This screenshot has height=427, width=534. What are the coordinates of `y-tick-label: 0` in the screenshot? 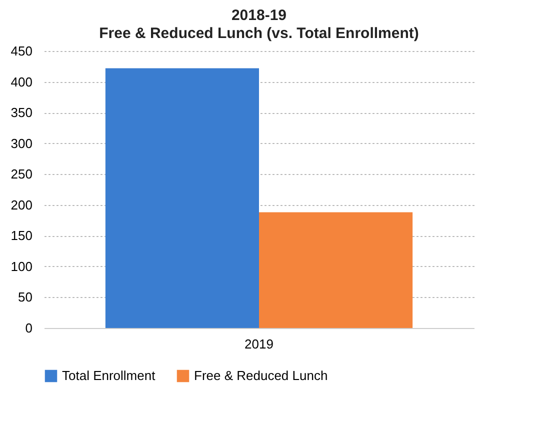 It's located at (28, 328).